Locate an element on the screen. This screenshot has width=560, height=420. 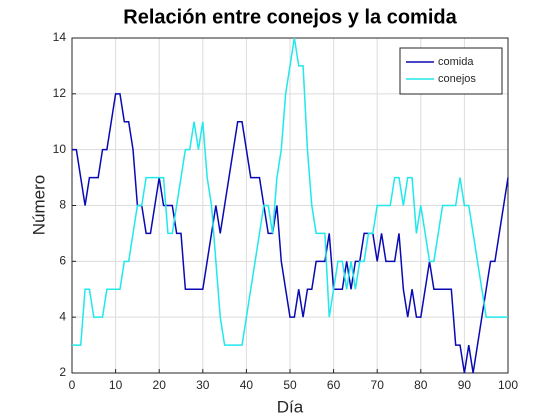
x-tick-label: 20 is located at coordinates (160, 385).